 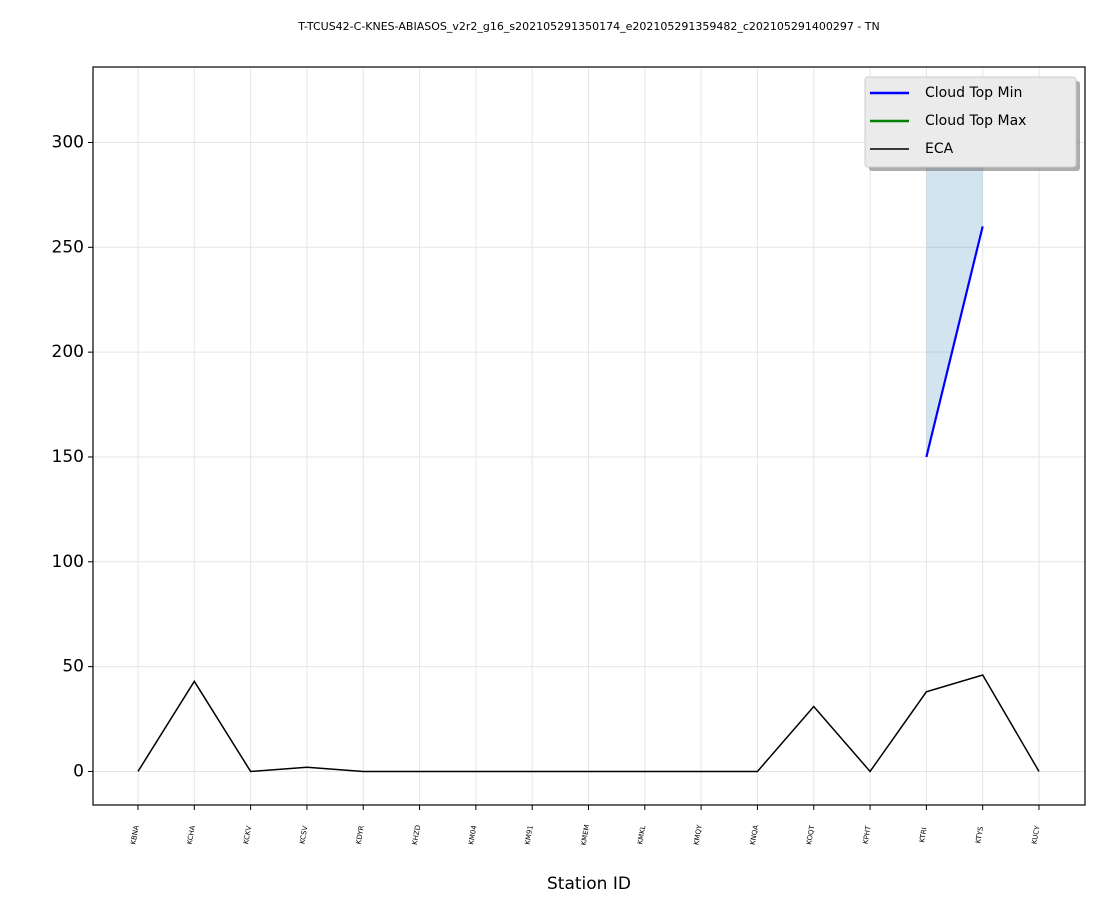 I want to click on x-tick-label: KNQA, so click(x=754, y=834).